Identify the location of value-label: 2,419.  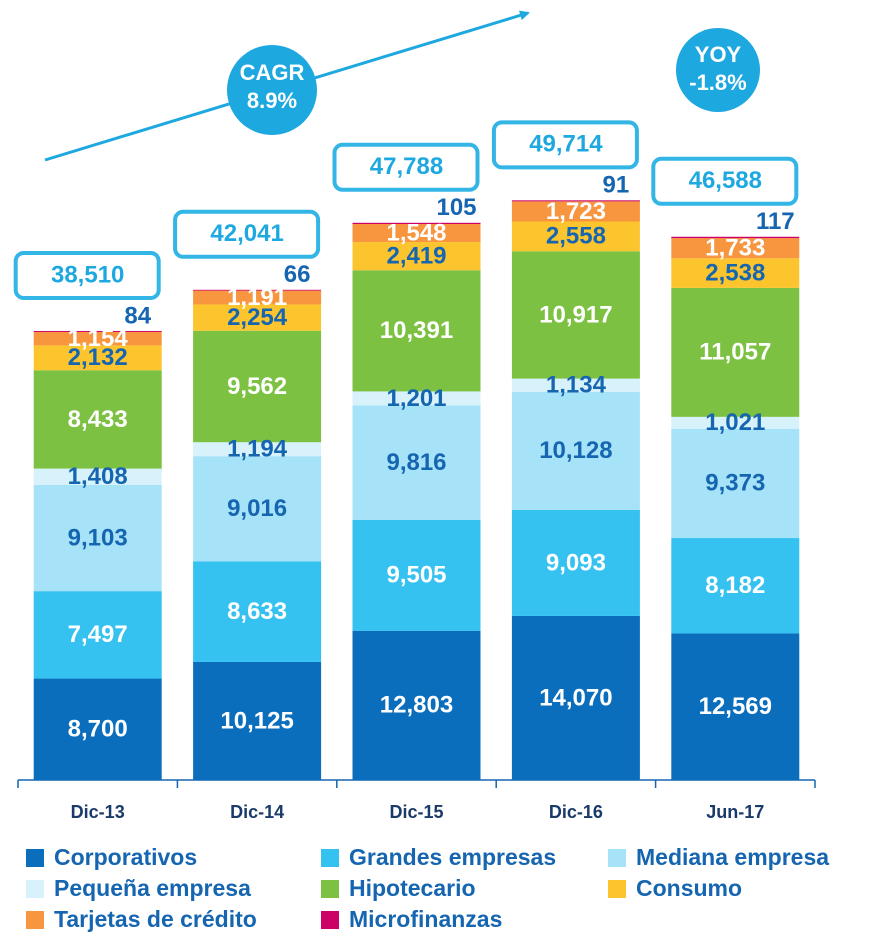
(416, 256).